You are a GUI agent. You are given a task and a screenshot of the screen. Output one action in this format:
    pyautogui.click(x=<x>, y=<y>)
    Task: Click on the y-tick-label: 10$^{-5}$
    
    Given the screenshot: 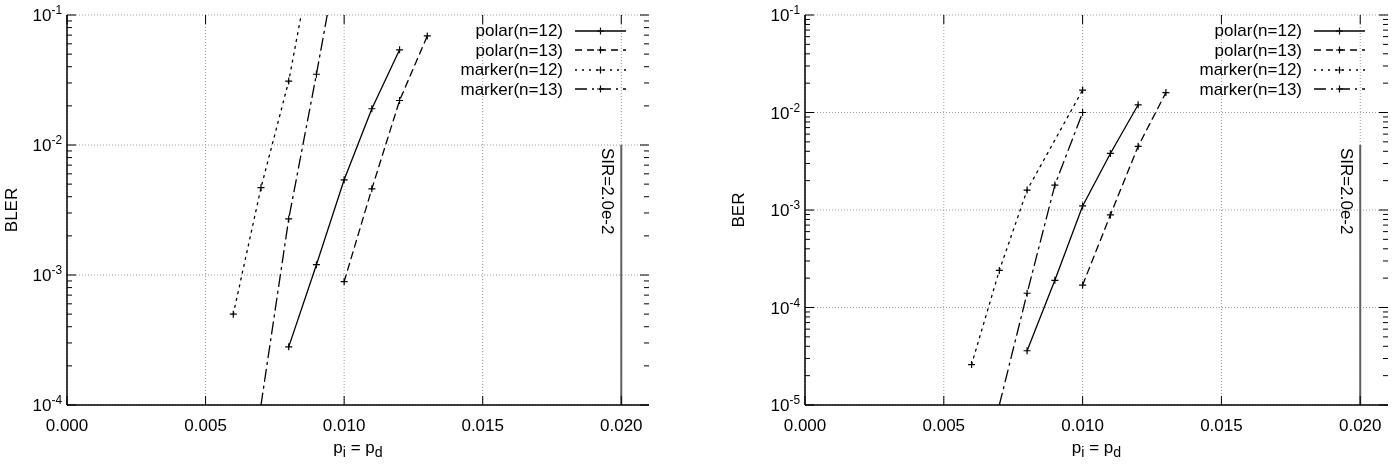 What is the action you would take?
    pyautogui.click(x=785, y=404)
    